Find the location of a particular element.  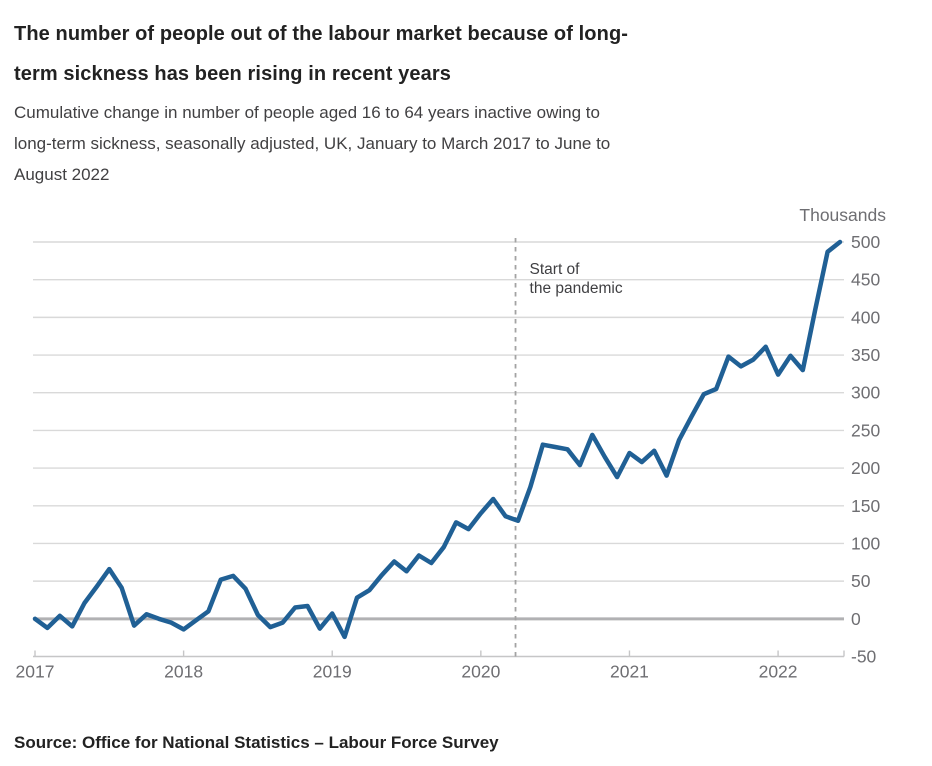

y-tick-label: 250 is located at coordinates (865, 430).